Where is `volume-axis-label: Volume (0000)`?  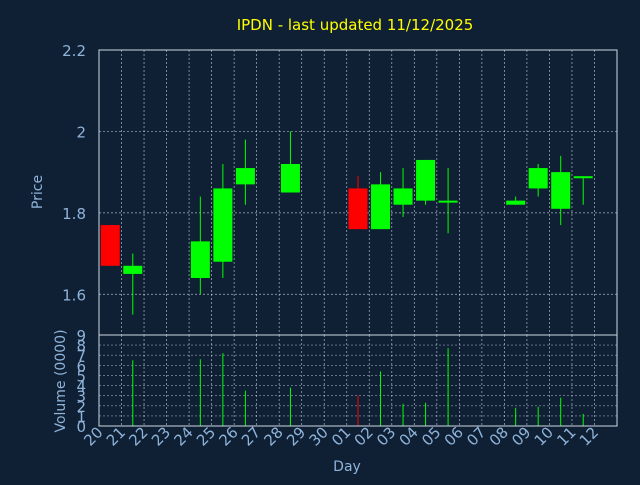
volume-axis-label: Volume (0000) is located at coordinates (61, 380).